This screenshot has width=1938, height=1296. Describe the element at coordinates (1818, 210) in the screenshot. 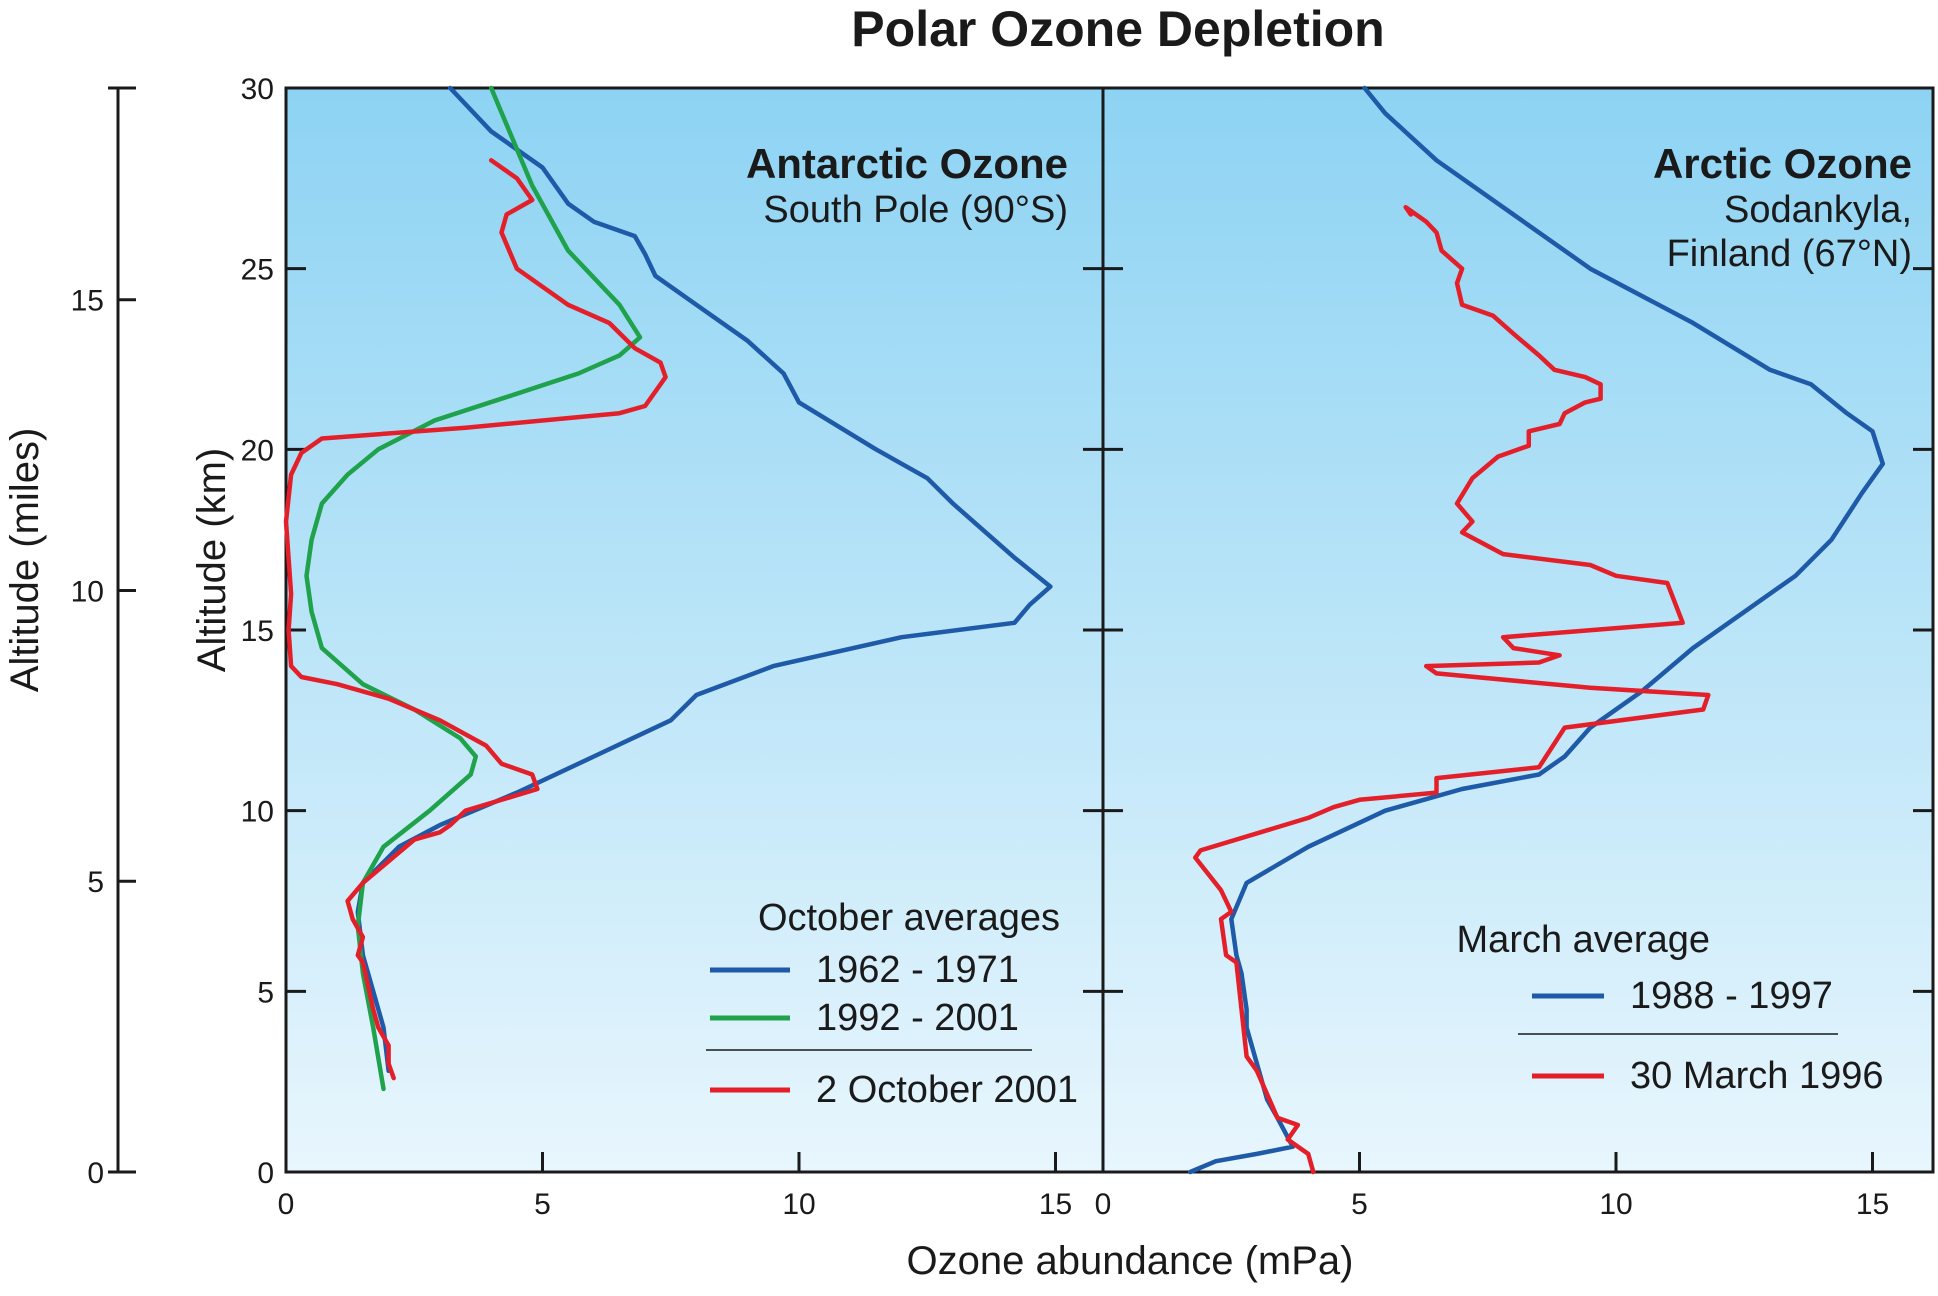

I see `panel-subtitle: Sodankyla,` at that location.